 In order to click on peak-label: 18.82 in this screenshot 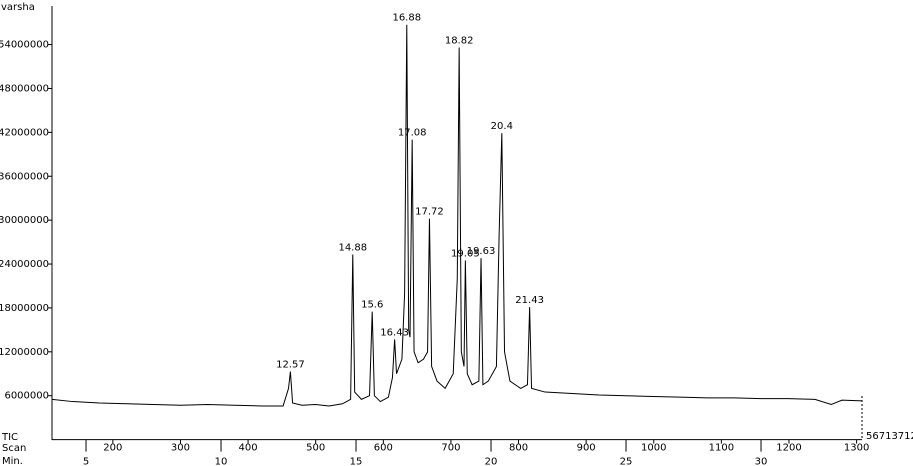, I will do `click(459, 41)`.